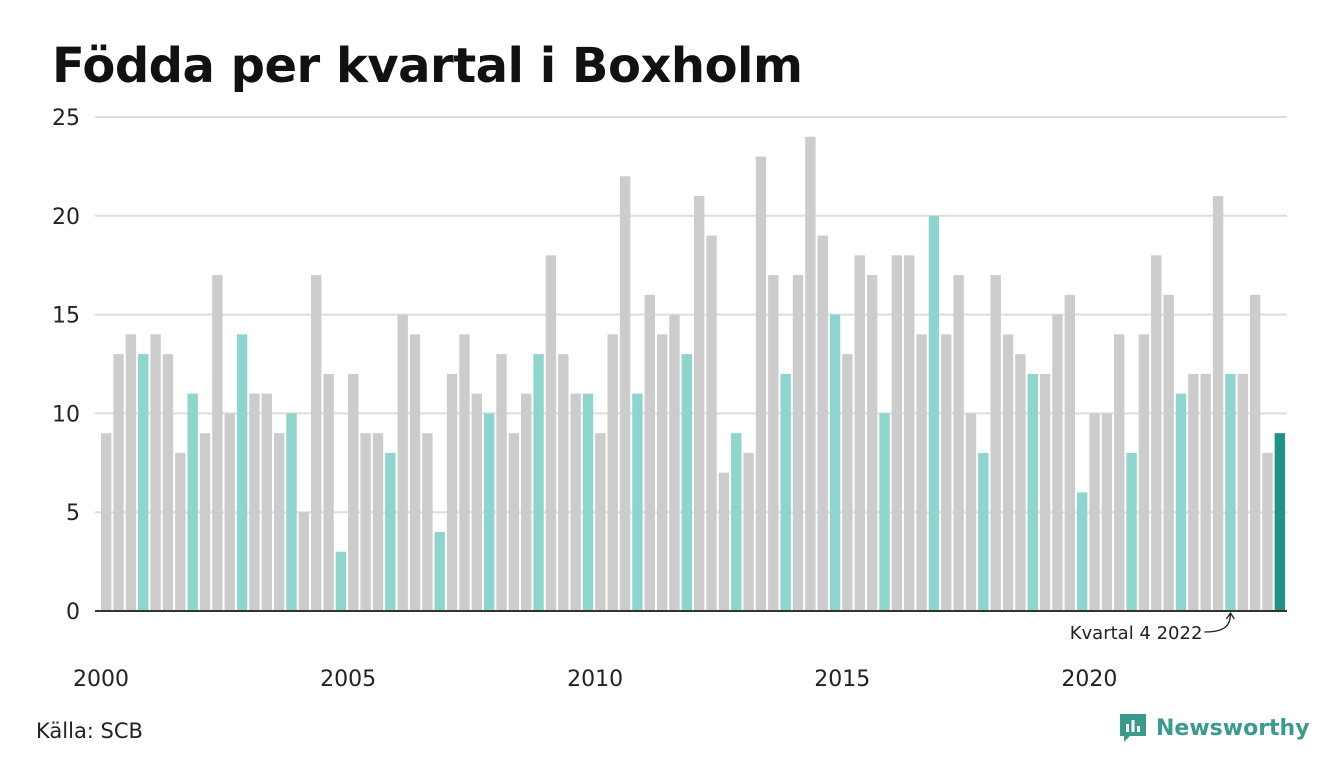  What do you see at coordinates (1233, 728) in the screenshot?
I see `brand-name: Newsworthy` at bounding box center [1233, 728].